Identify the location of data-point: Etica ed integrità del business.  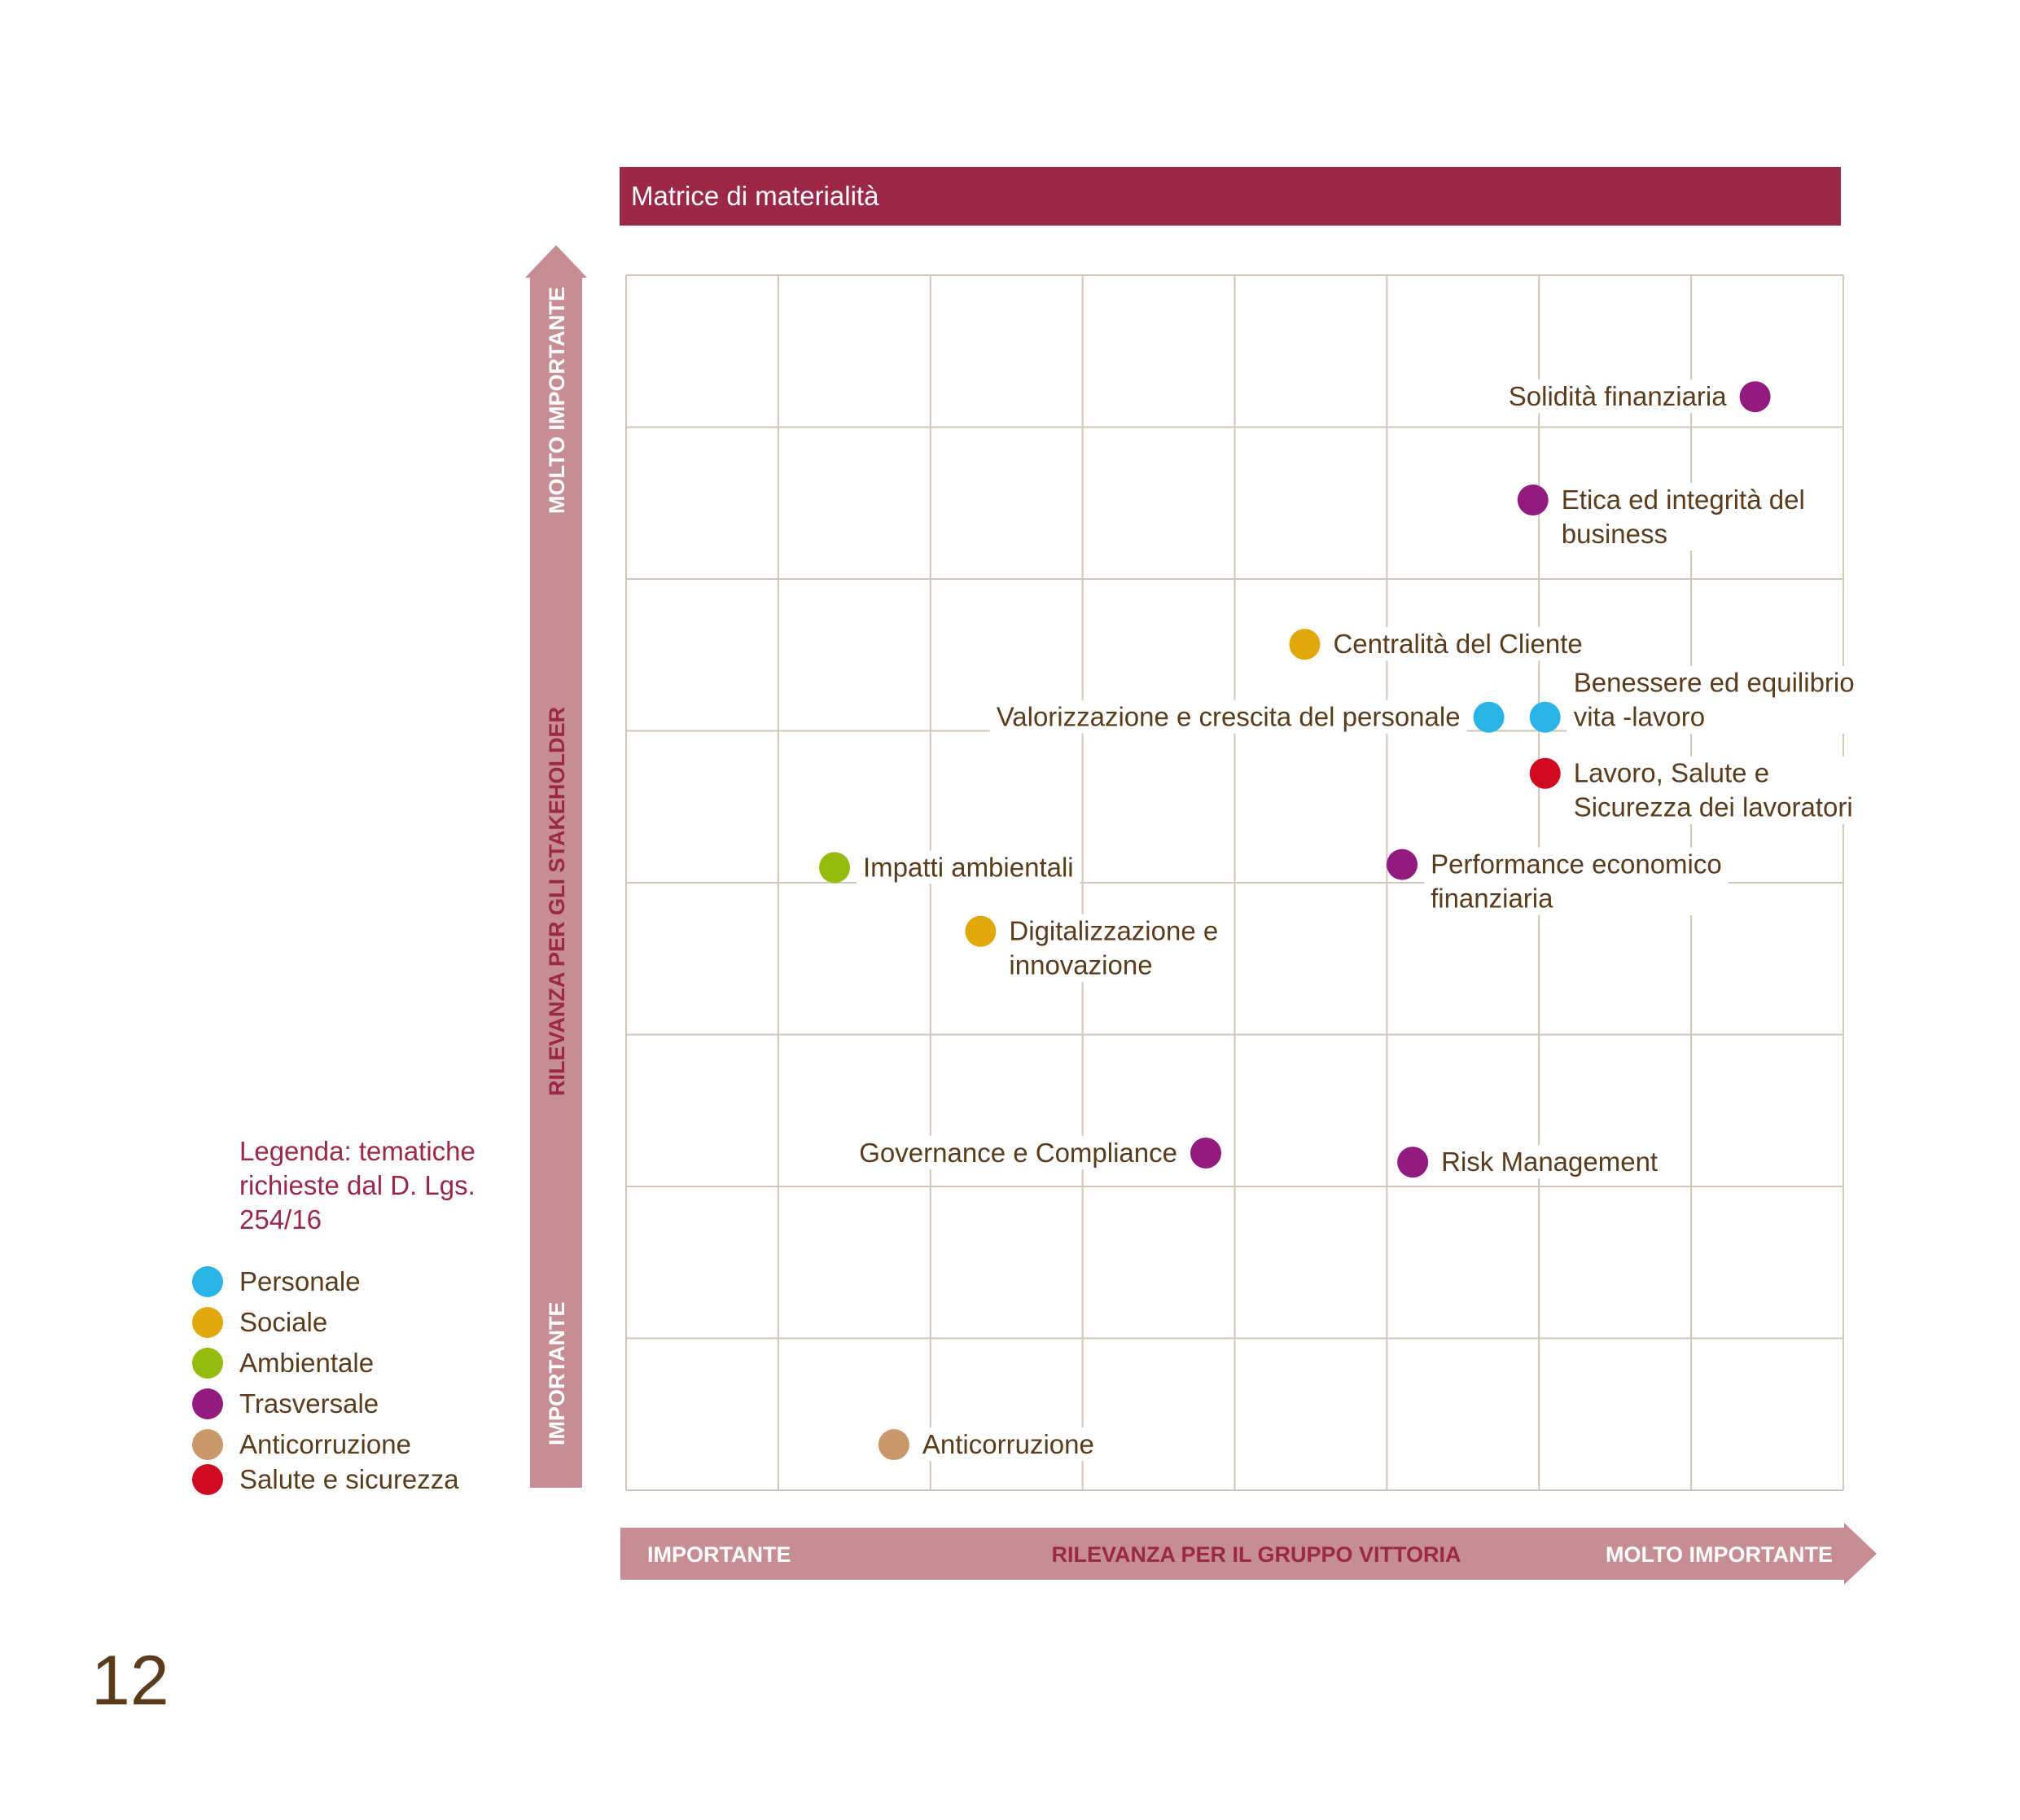
(1664, 517).